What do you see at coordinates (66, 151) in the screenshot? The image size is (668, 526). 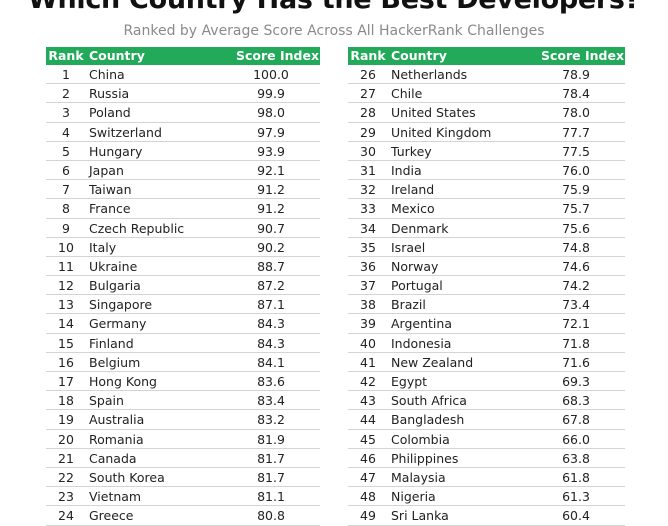 I see `rank-cell: 5` at bounding box center [66, 151].